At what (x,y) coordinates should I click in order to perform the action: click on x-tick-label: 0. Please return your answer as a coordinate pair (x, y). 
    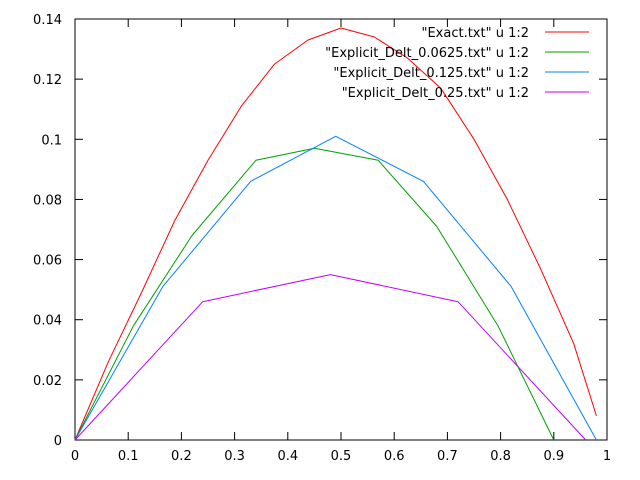
    Looking at the image, I should click on (75, 456).